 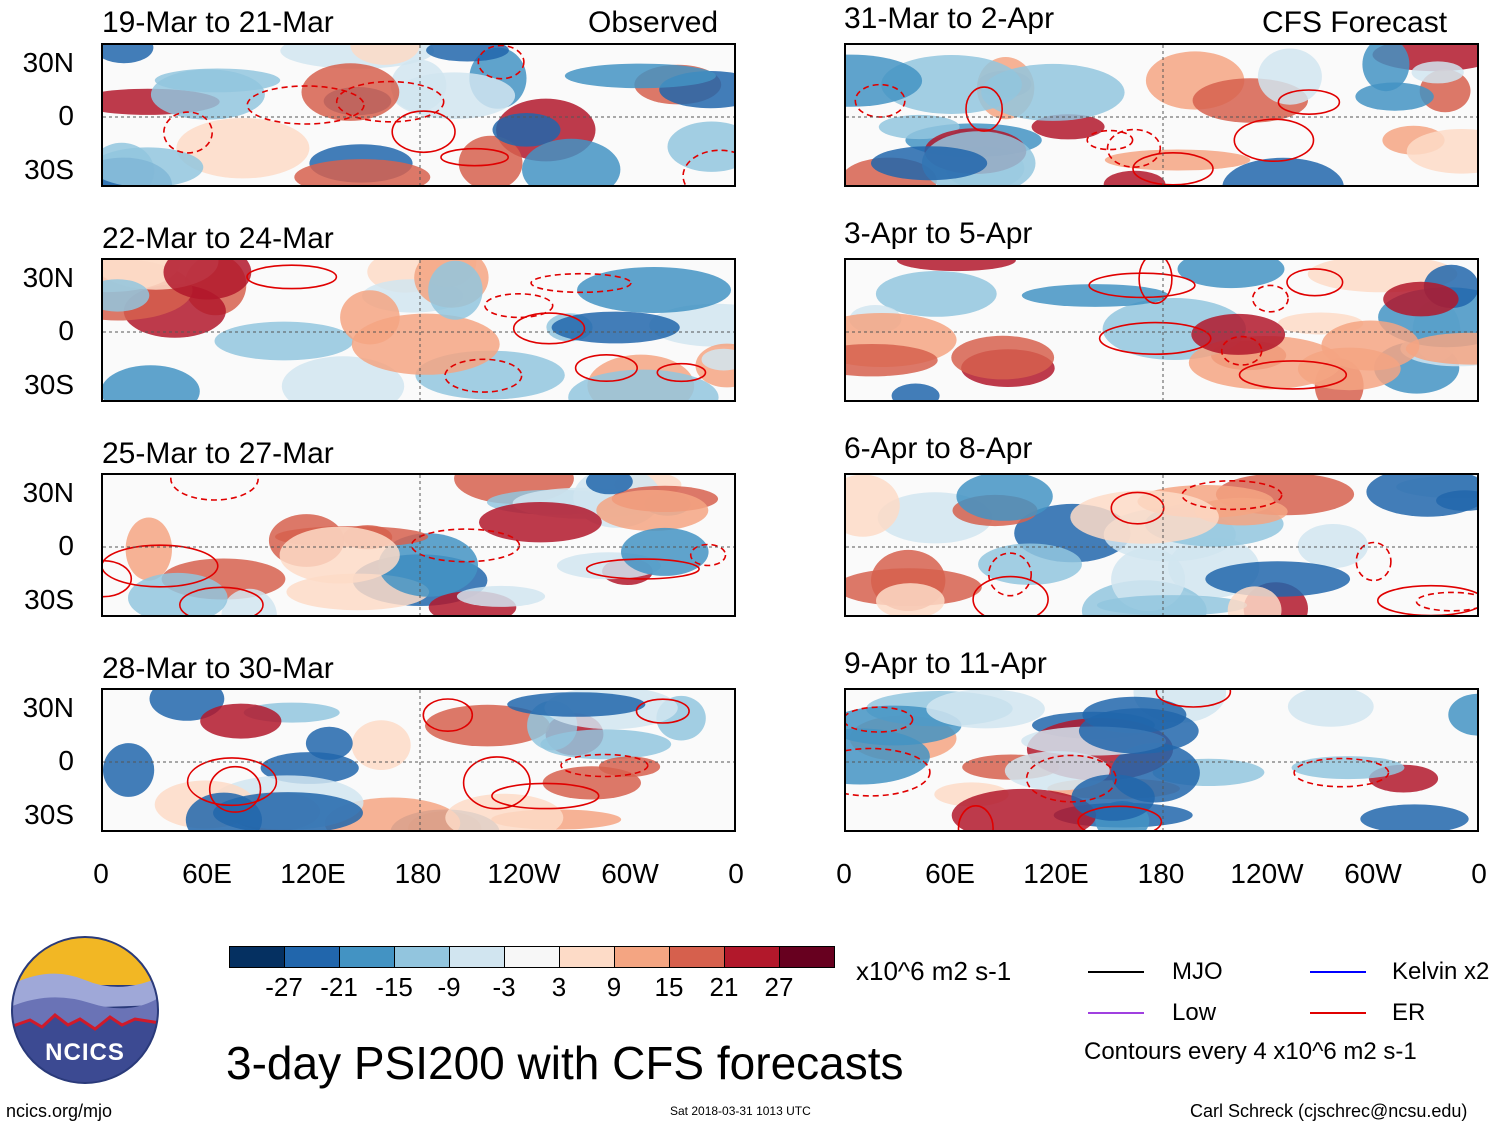 I want to click on panel-title-obs-1: 19-Mar to 21-Mar, so click(x=218, y=22).